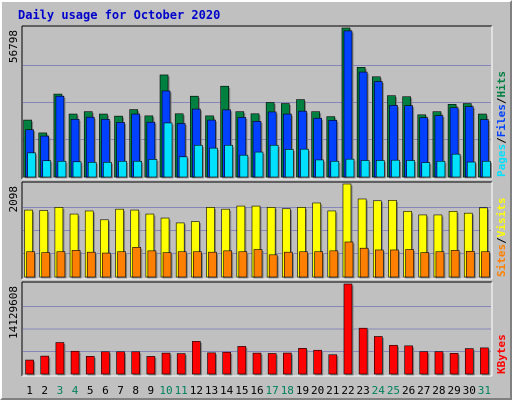 This screenshot has width=512, height=400. I want to click on x-tick-label: 14, so click(227, 390).